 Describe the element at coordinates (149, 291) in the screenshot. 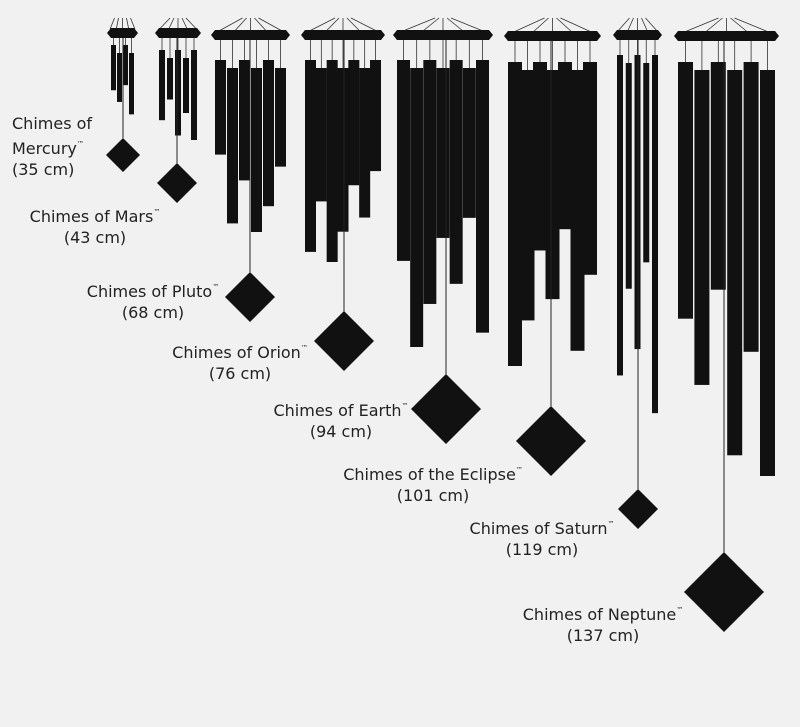

I see `chime-name: Chimes of Pluto` at that location.